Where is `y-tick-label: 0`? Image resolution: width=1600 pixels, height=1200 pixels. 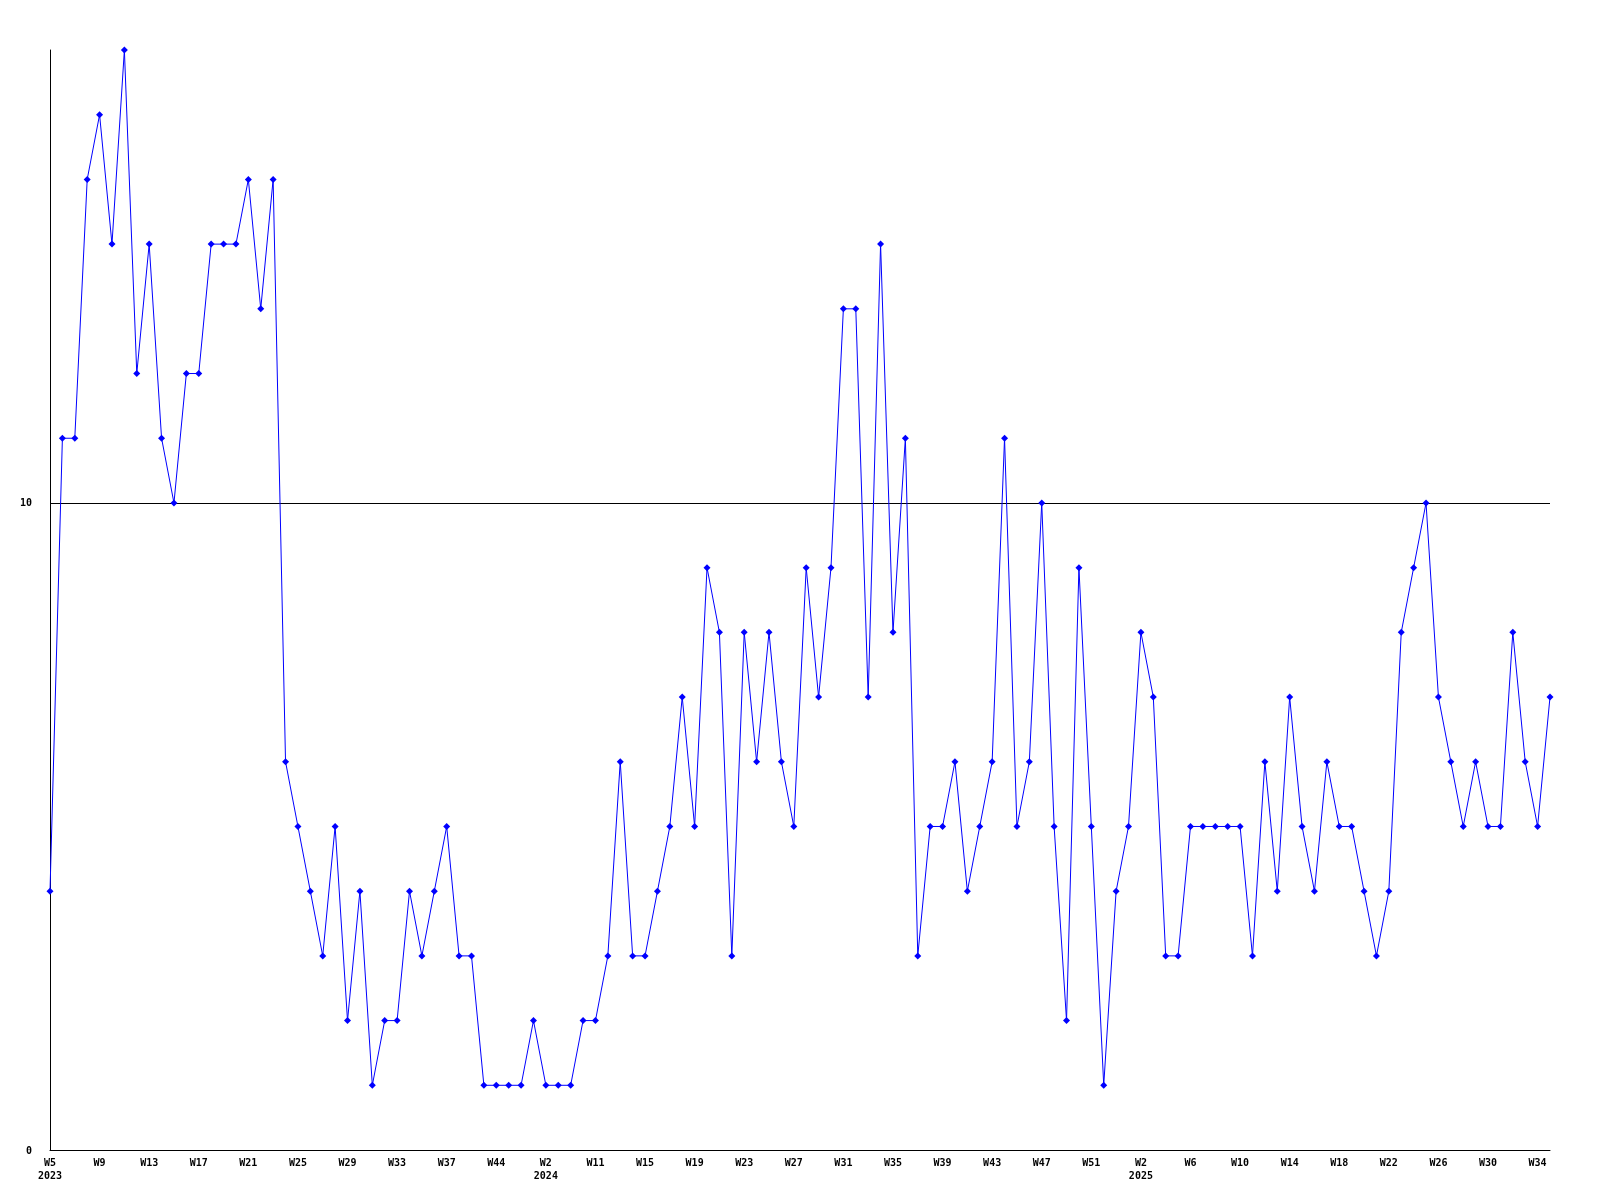 y-tick-label: 0 is located at coordinates (28, 1150).